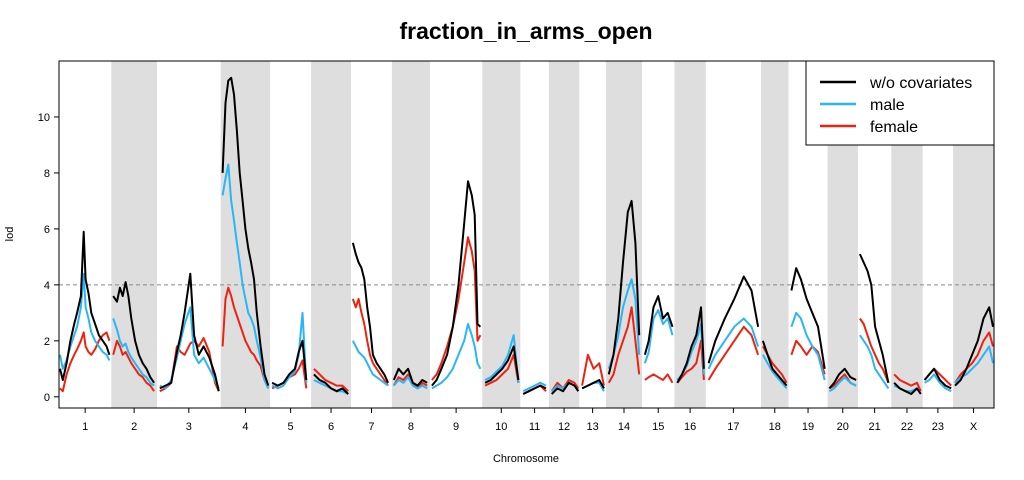 Image resolution: width=1024 pixels, height=480 pixels. What do you see at coordinates (245, 427) in the screenshot?
I see `x-tick-label: 4` at bounding box center [245, 427].